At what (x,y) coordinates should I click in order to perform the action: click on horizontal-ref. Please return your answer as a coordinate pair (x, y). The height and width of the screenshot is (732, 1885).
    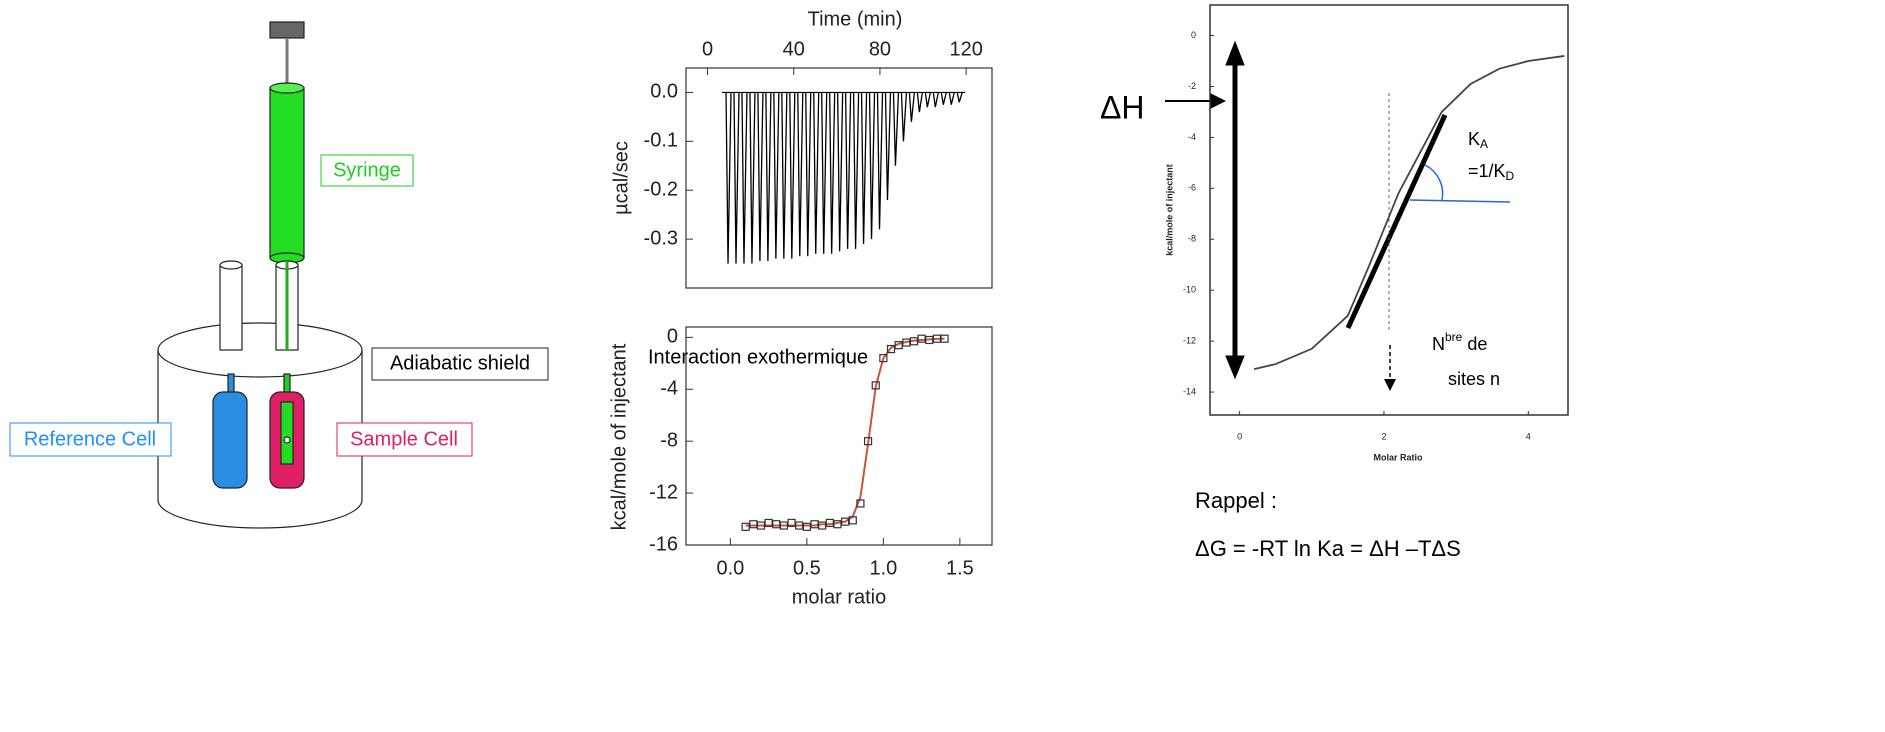
    Looking at the image, I should click on (1460, 201).